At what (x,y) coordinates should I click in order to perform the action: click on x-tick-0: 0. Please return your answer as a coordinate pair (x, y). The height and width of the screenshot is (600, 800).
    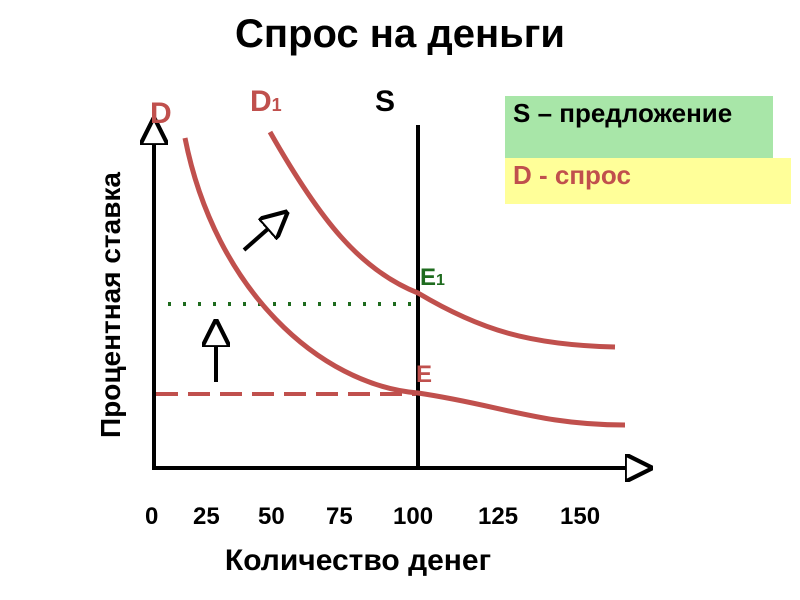
    Looking at the image, I should click on (151, 516).